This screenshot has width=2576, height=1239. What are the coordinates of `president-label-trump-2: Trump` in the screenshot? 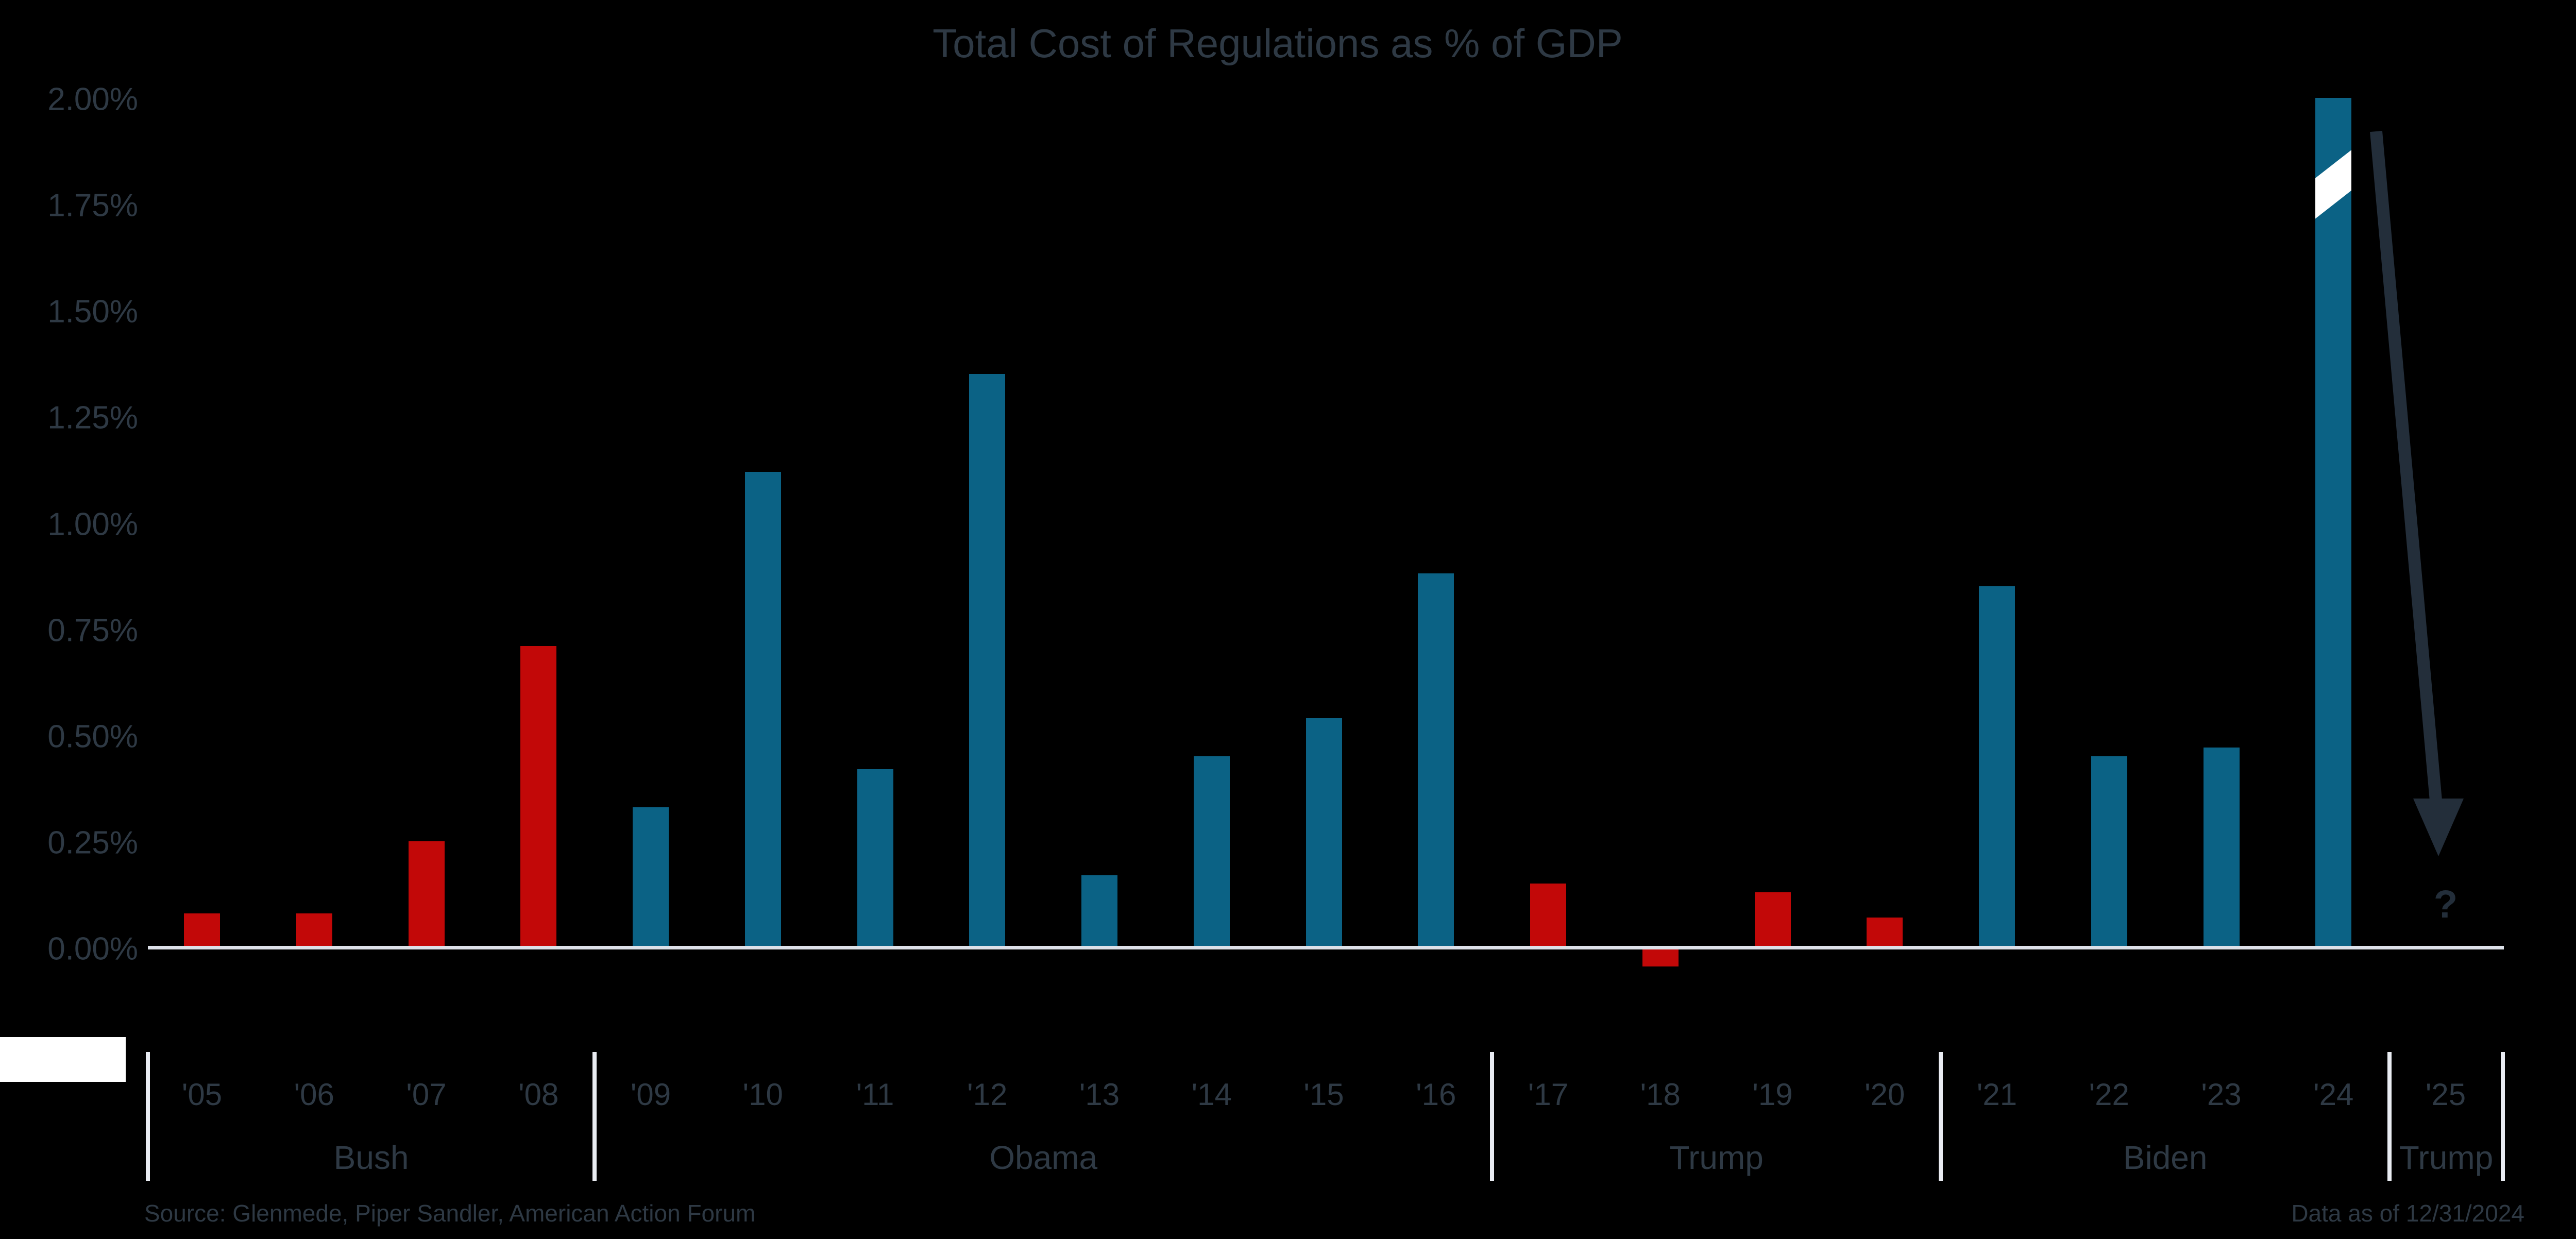 It's located at (1716, 1157).